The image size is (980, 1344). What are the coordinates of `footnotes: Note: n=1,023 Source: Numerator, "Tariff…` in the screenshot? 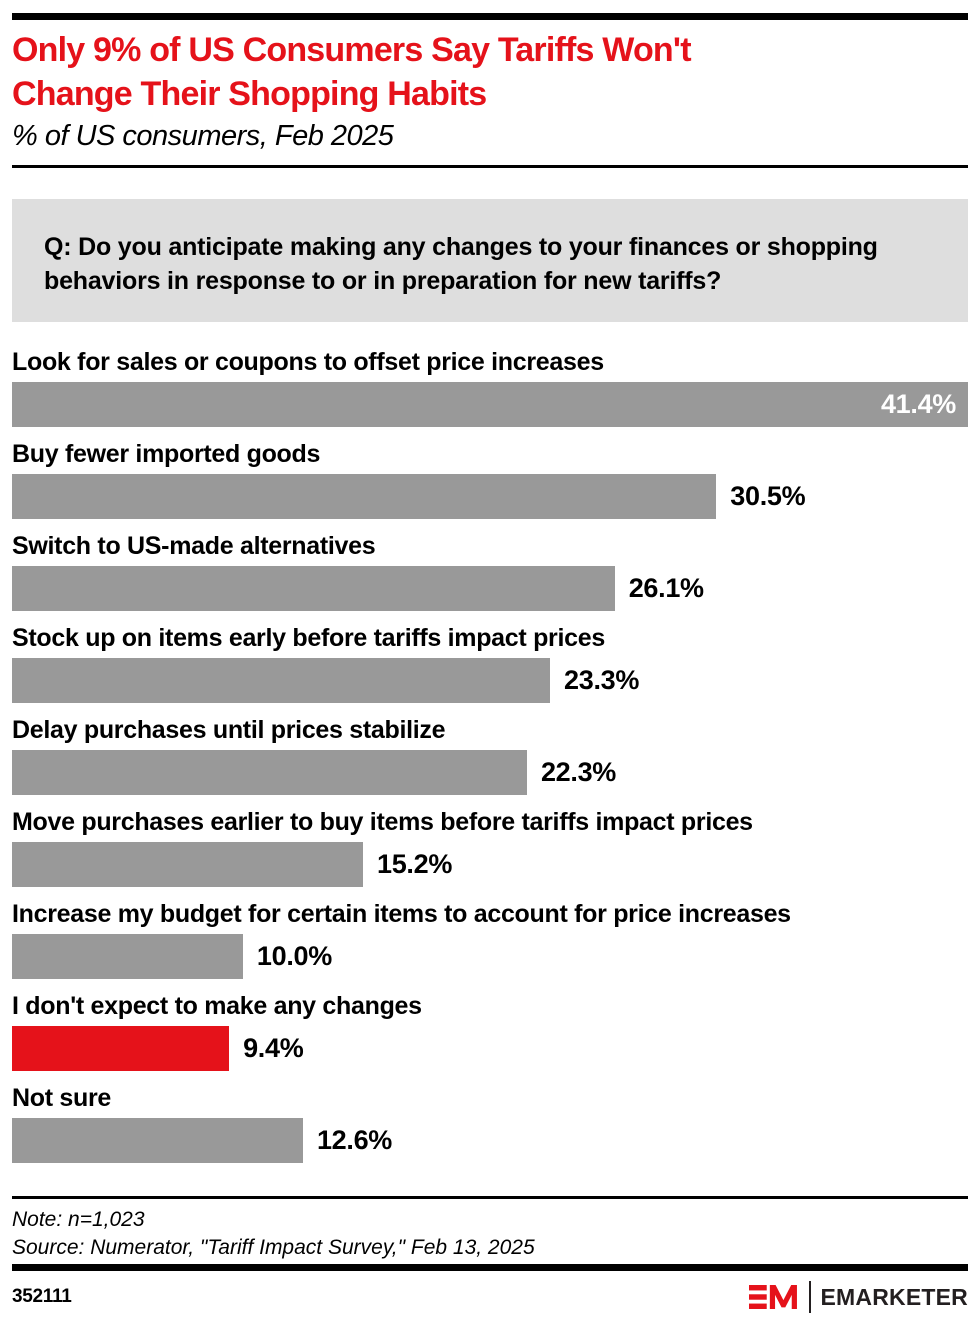 It's located at (490, 1234).